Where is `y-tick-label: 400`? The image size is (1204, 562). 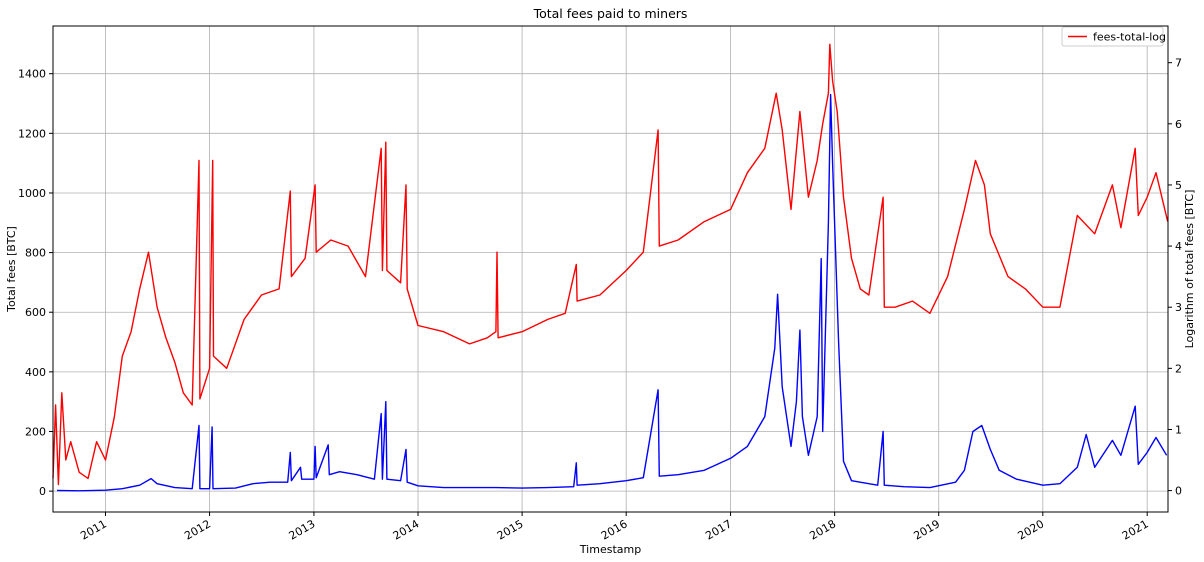
y-tick-label: 400 is located at coordinates (35, 372).